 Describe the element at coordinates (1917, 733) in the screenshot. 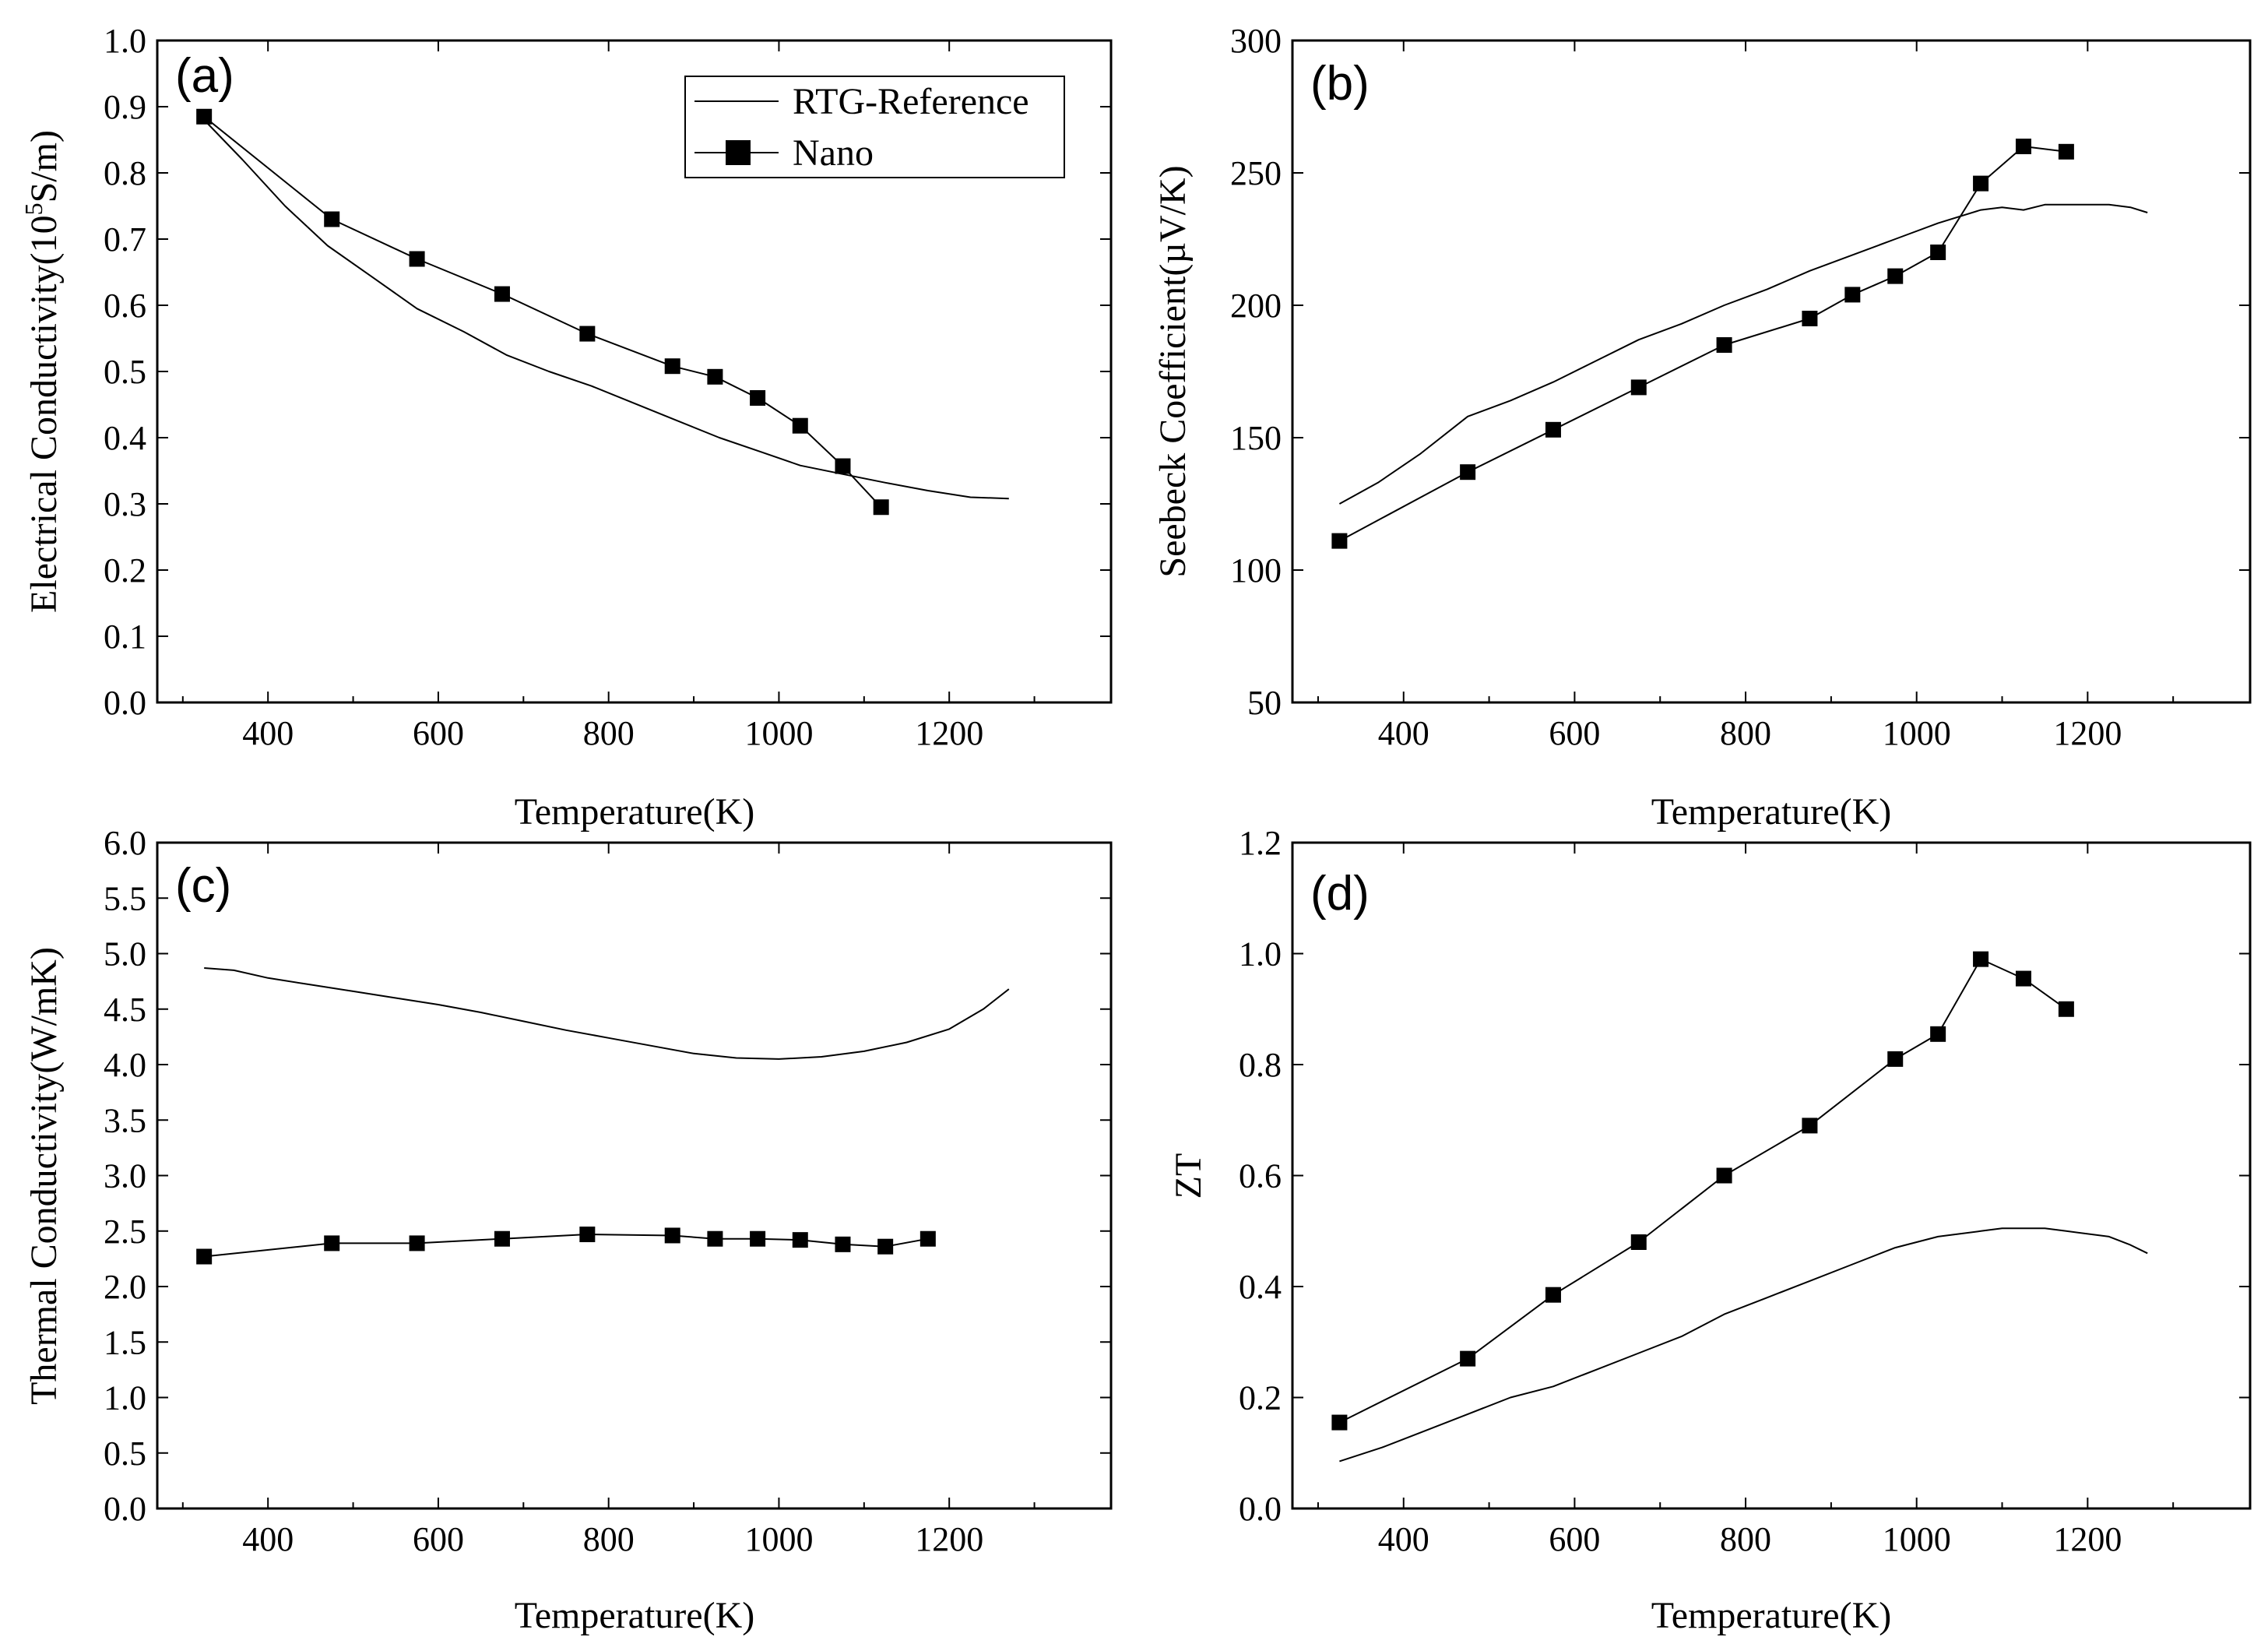

I see `panel-b-x-tick-label: 1000` at that location.